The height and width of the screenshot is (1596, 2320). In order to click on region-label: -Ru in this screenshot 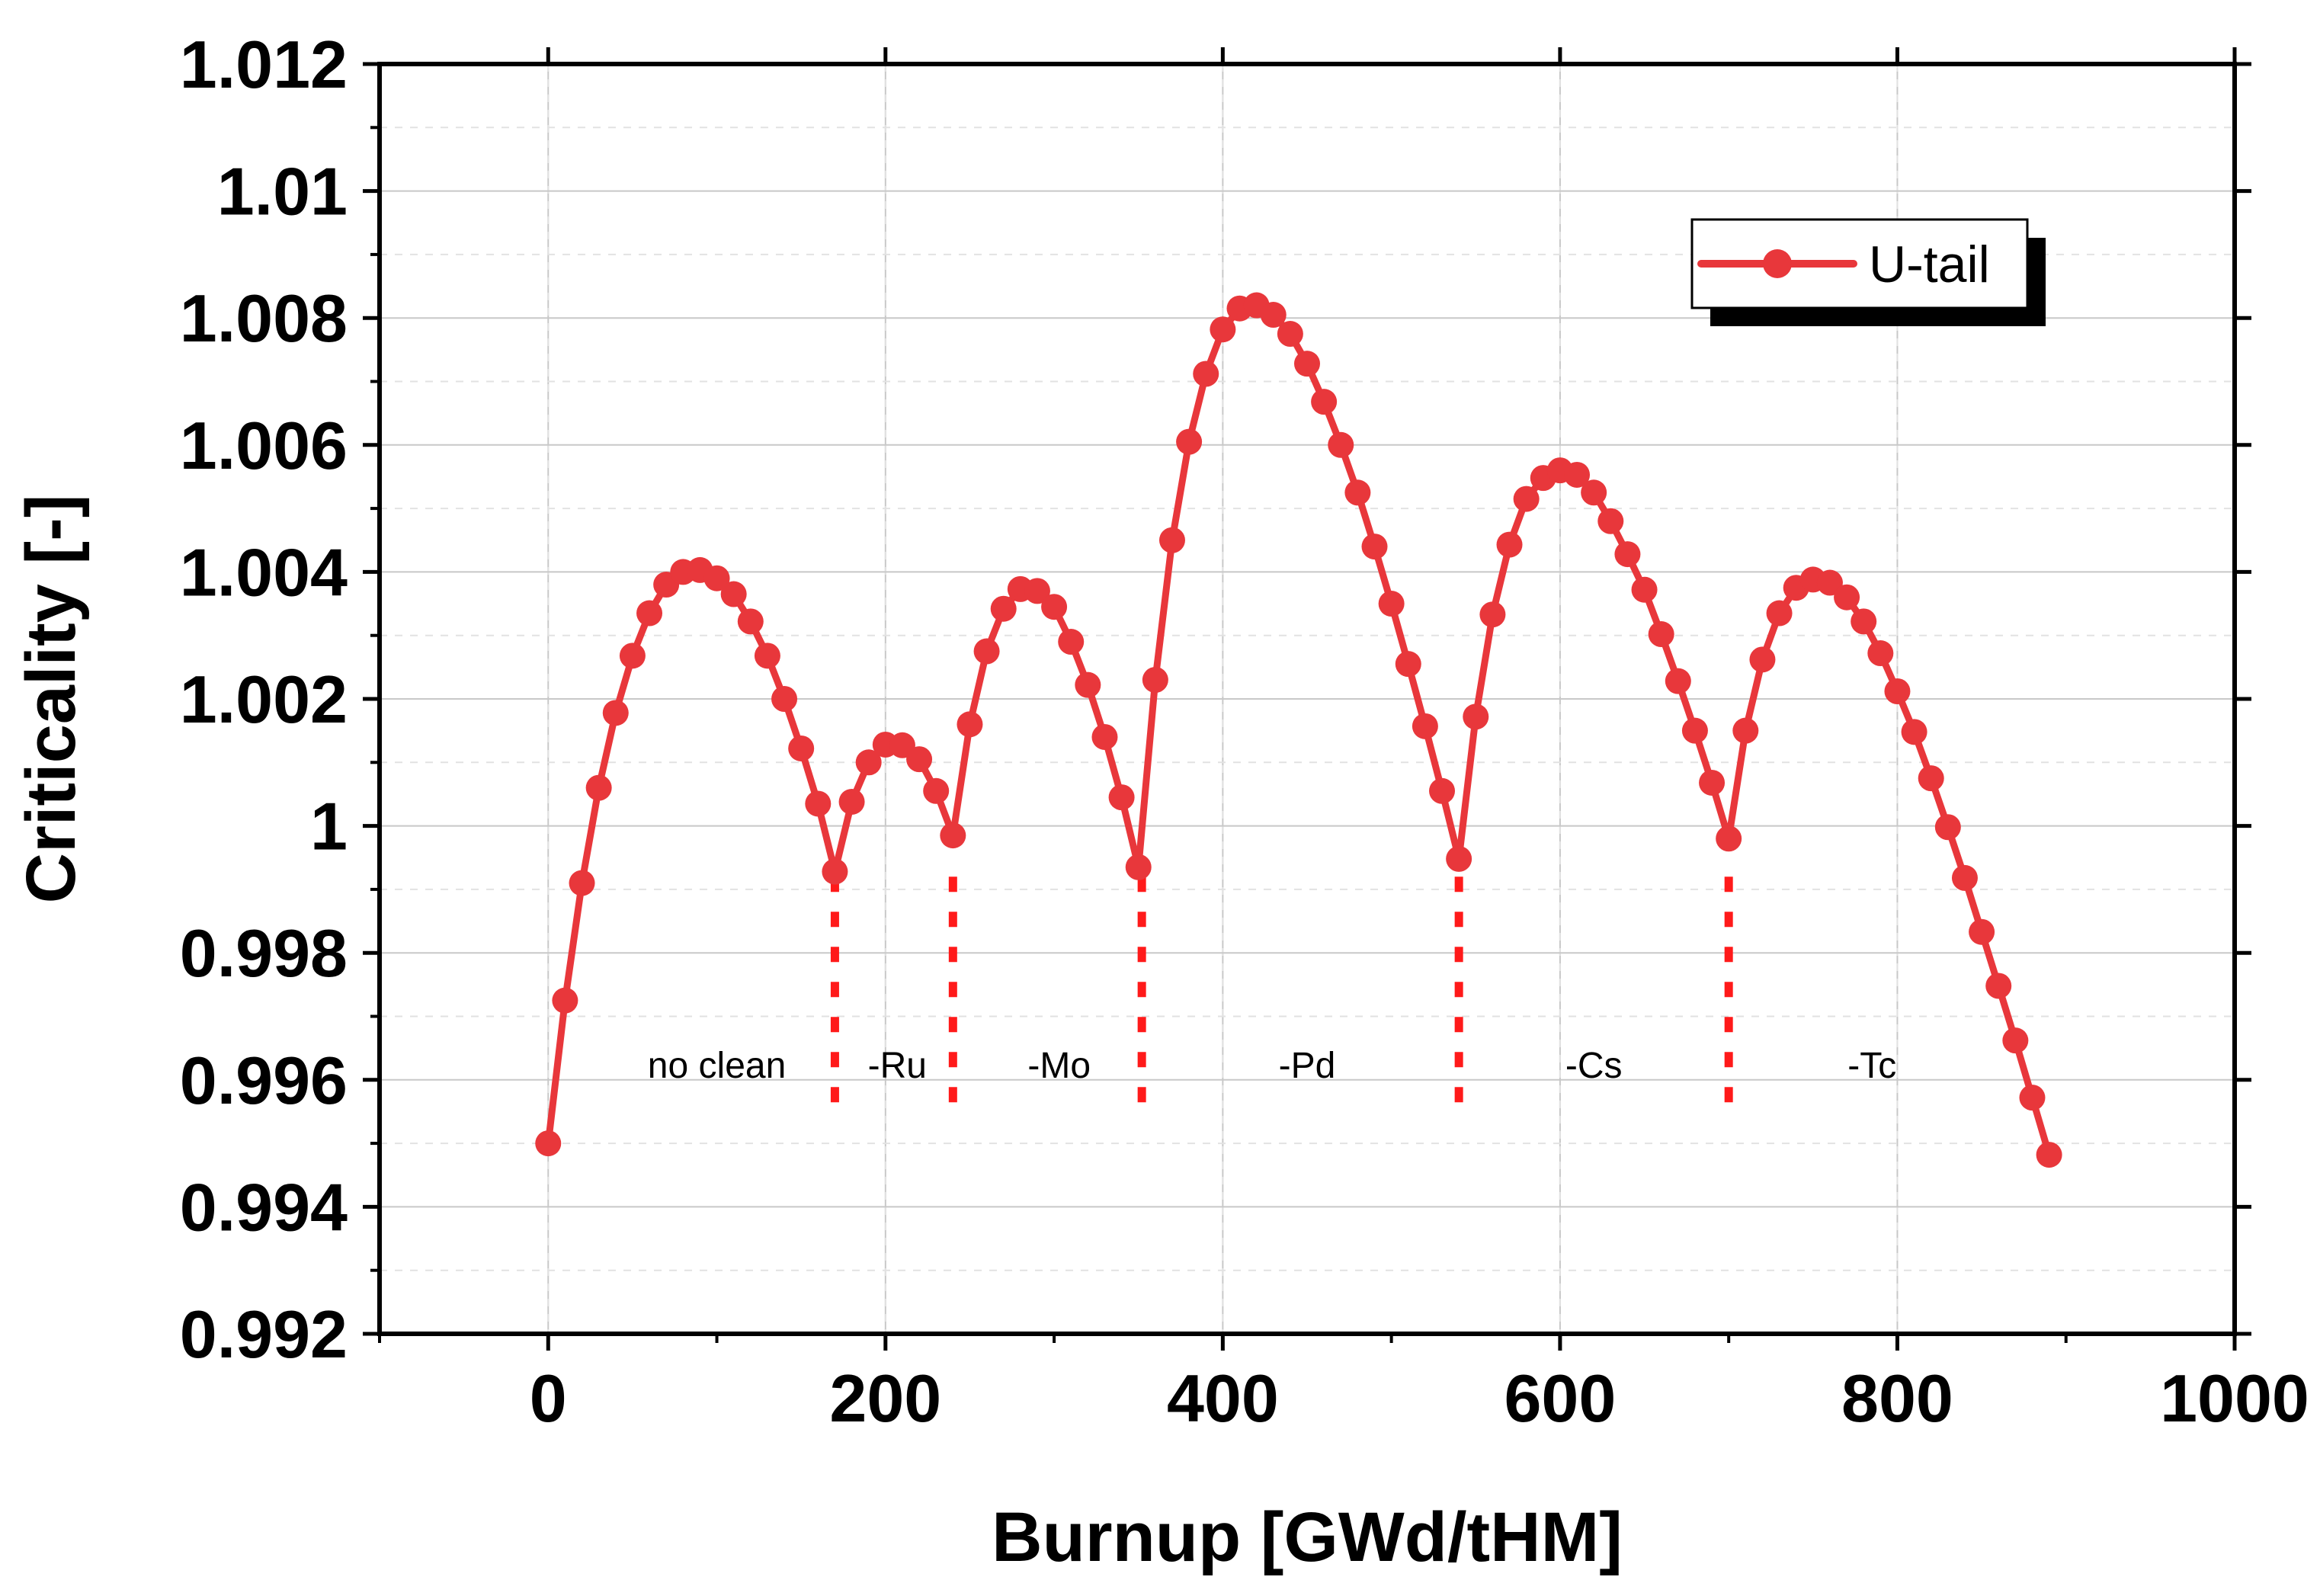, I will do `click(897, 1066)`.